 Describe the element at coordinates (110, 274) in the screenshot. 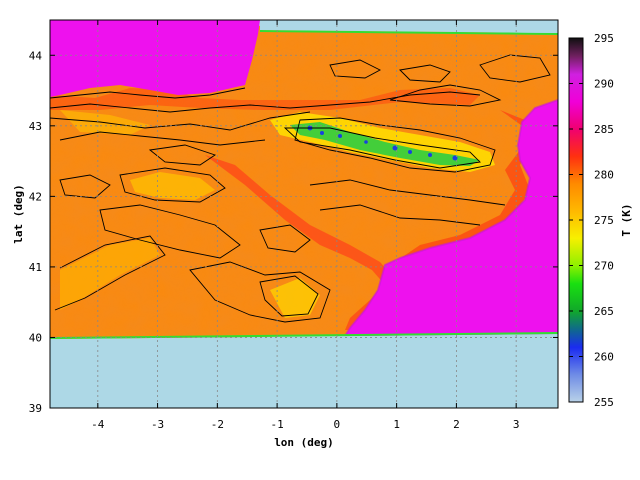

I see `cool-patch-west` at that location.